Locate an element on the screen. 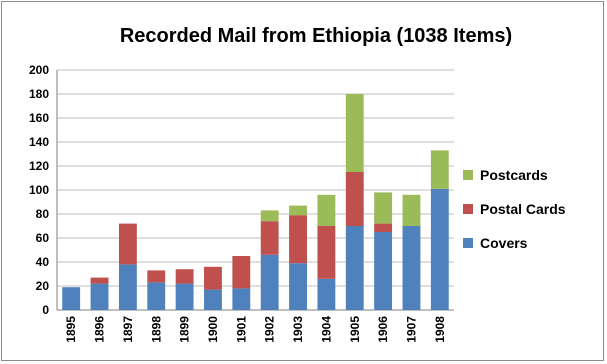  legend-label: Postal Cards is located at coordinates (523, 209).